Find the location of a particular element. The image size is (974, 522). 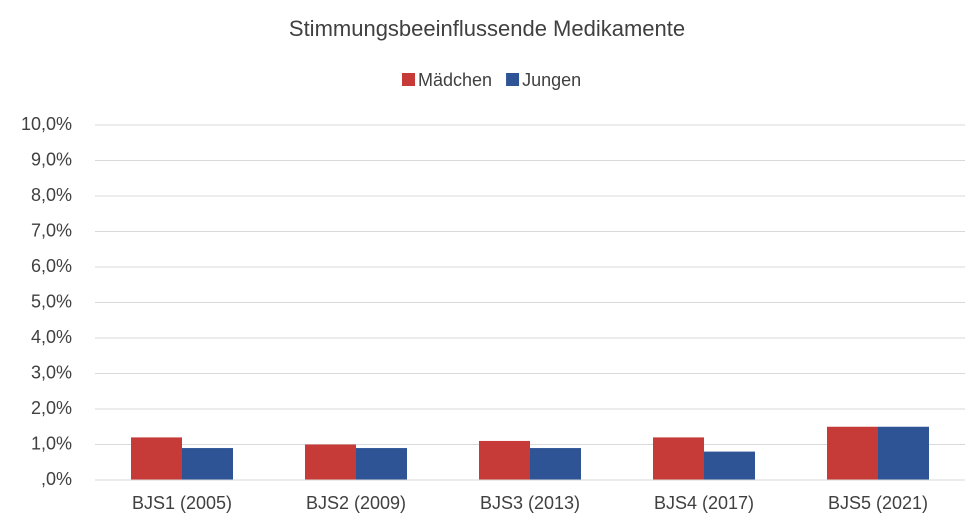

y-tick-label: 3,0% is located at coordinates (51, 372).